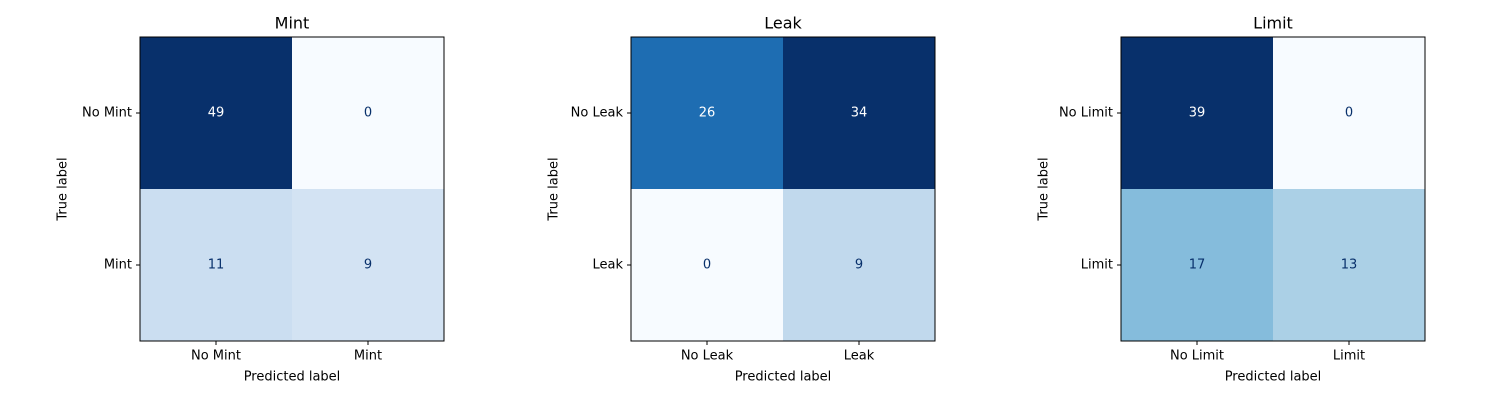  I want to click on x-tick-label: No Limit, so click(1197, 356).